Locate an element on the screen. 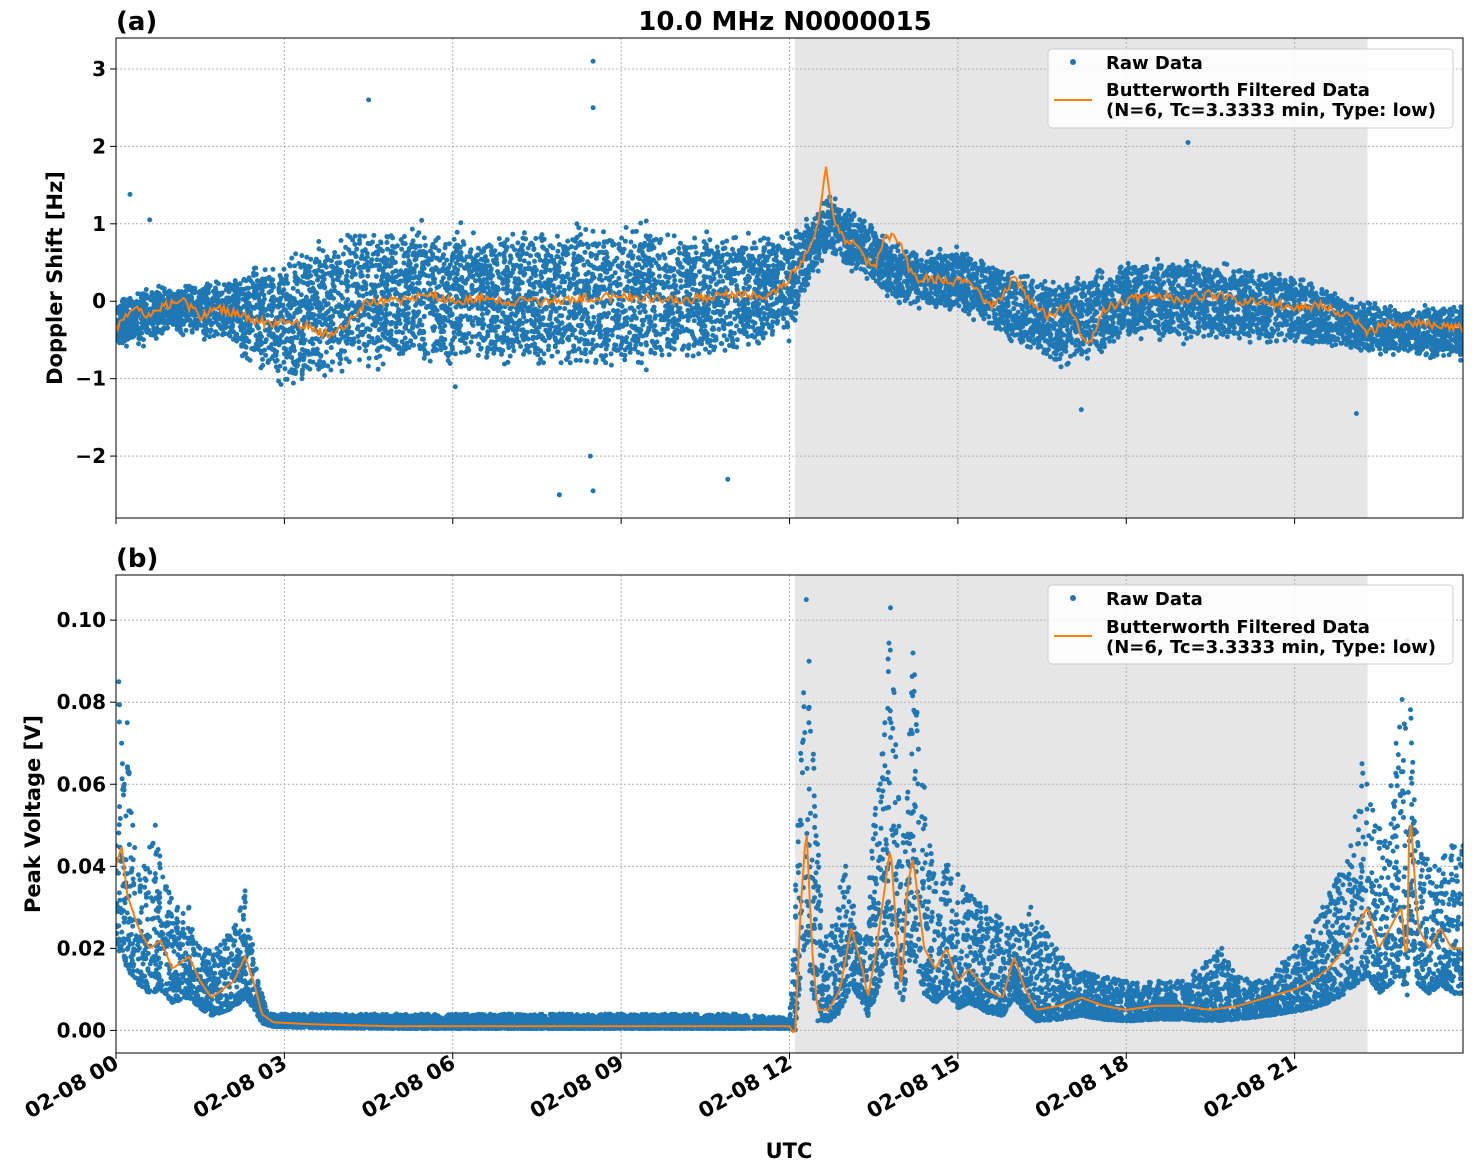 This screenshot has height=1172, width=1472. x-tick-label: 02-08 06 is located at coordinates (408, 1087).